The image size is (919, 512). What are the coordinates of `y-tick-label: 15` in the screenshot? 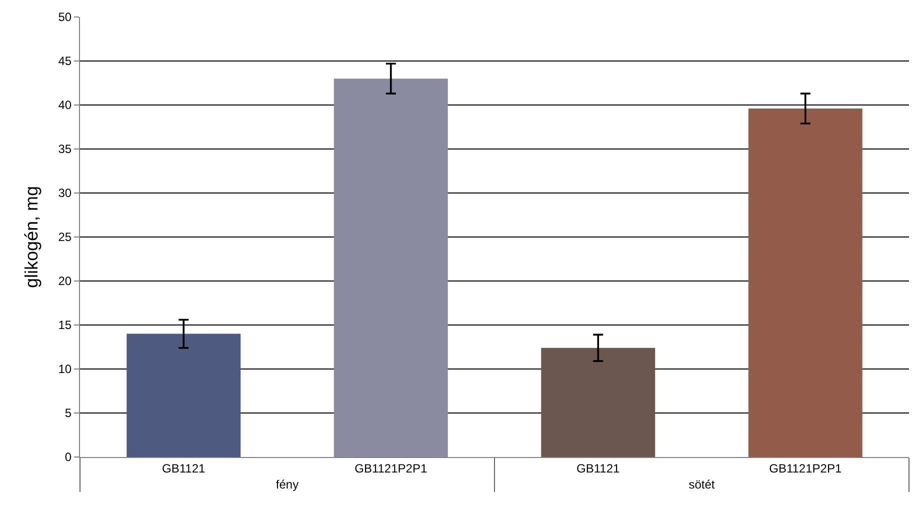 It's located at (65, 325).